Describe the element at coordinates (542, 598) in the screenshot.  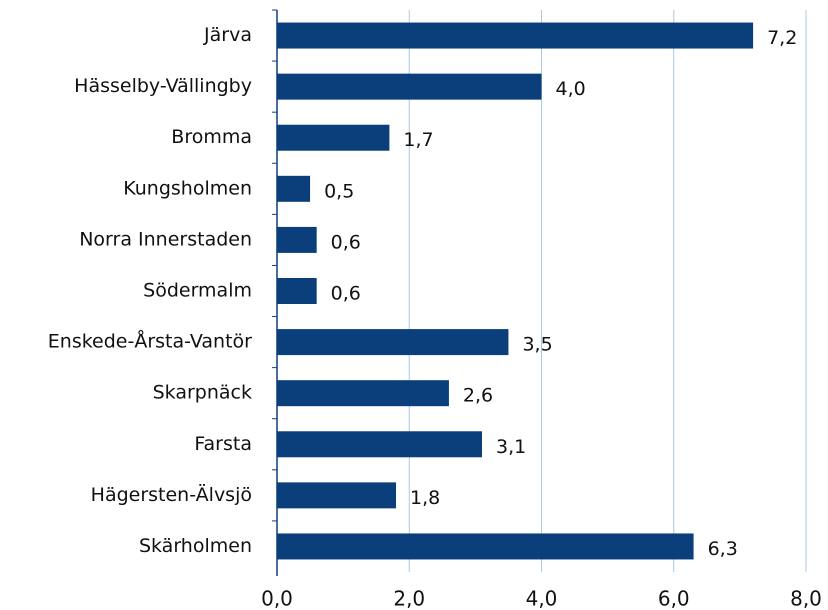
I see `x-tick-label: 4,0` at that location.